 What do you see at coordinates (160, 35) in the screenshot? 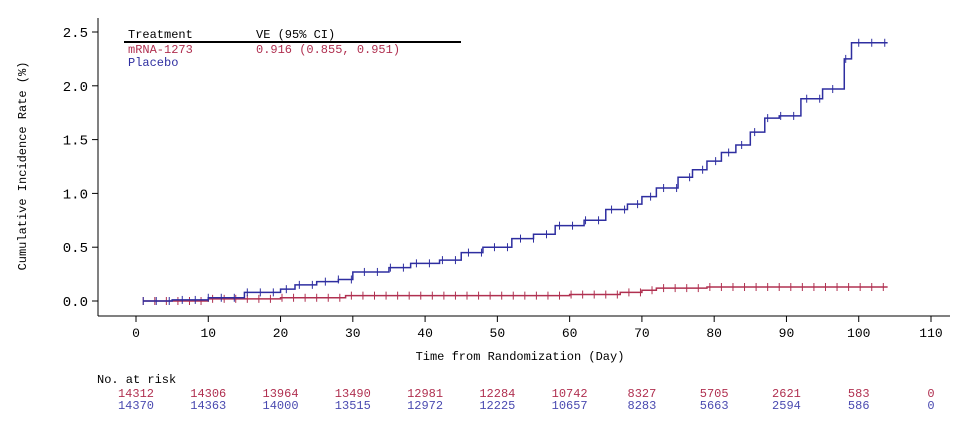
I see `legend-header: Treatment` at bounding box center [160, 35].